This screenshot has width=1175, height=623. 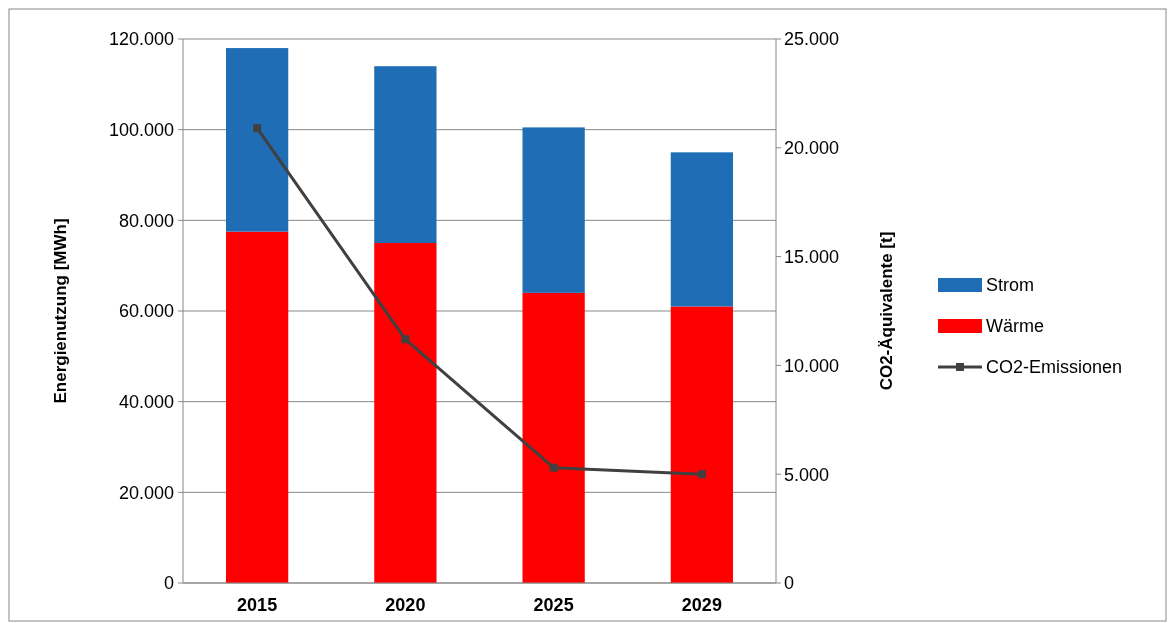 I want to click on y2-axis-title: CO2-Äquivalente [t], so click(x=886, y=311).